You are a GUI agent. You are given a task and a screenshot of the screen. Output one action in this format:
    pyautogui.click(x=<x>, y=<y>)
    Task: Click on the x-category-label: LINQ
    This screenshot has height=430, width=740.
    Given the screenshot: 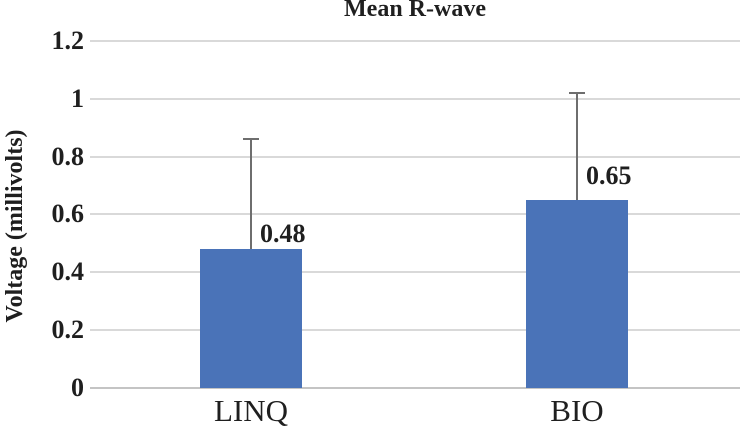 What is the action you would take?
    pyautogui.click(x=251, y=410)
    